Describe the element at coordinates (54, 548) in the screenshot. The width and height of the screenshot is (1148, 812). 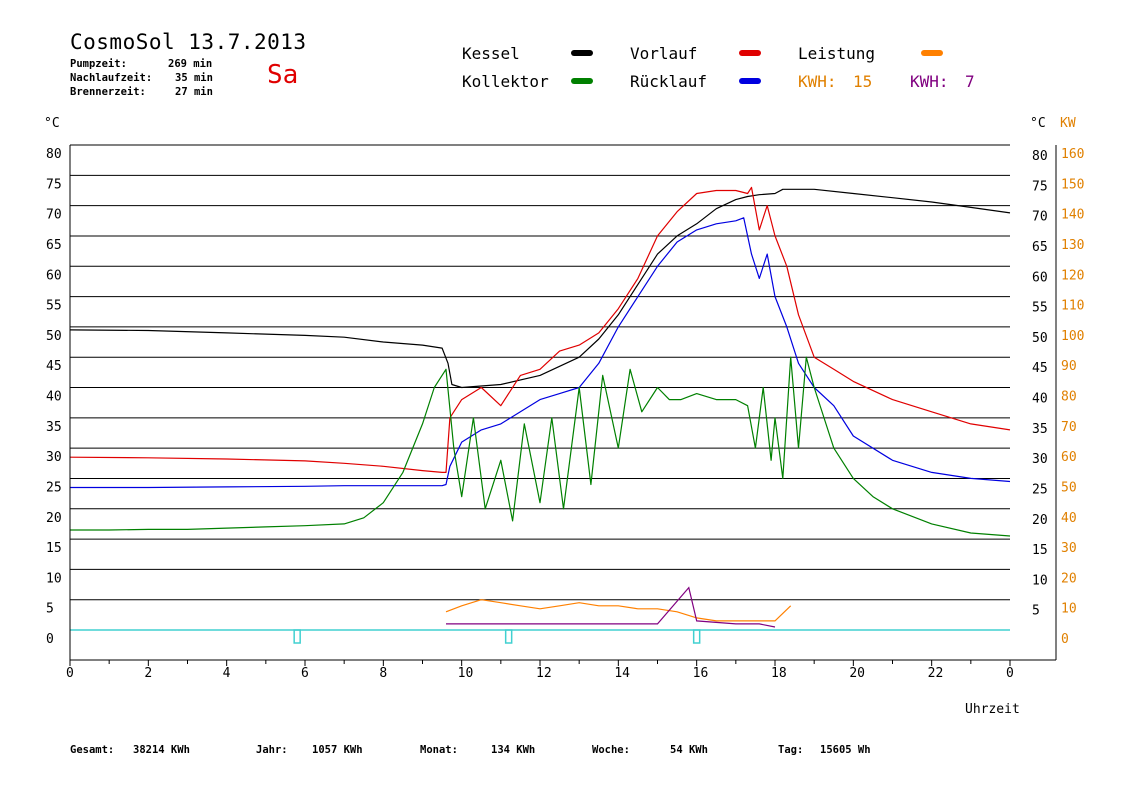
I see `y-tick-left-15: 15` at that location.